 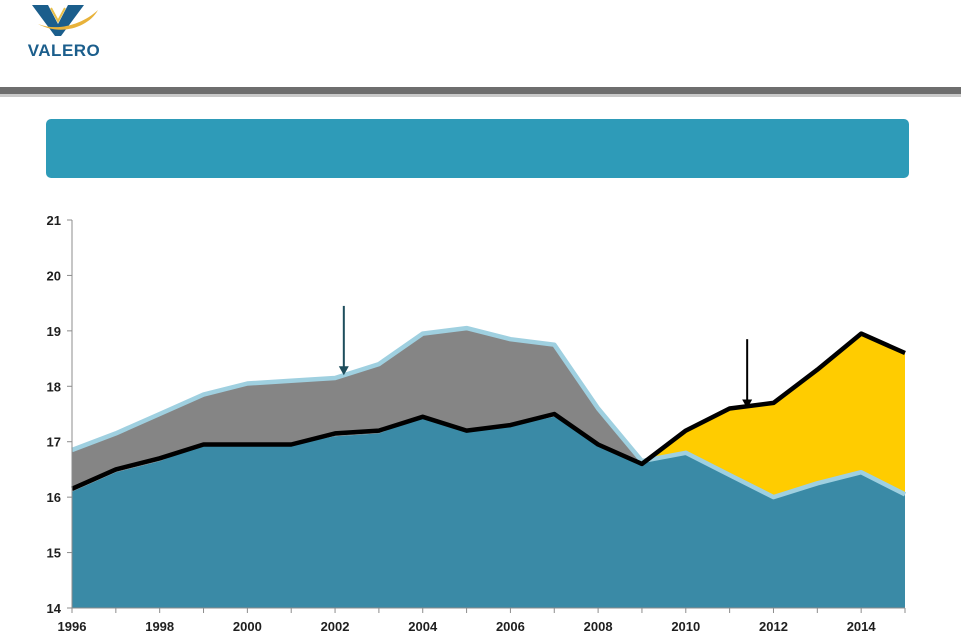 I want to click on x-tick-label: 2004, so click(x=423, y=626).